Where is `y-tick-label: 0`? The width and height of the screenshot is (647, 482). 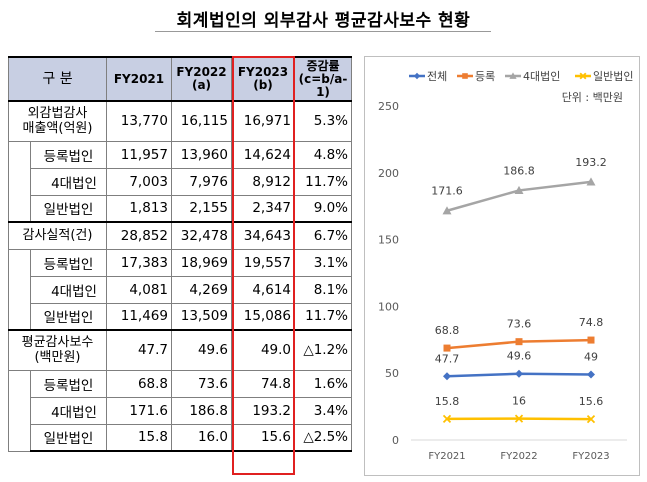
y-tick-label: 0 is located at coordinates (395, 440).